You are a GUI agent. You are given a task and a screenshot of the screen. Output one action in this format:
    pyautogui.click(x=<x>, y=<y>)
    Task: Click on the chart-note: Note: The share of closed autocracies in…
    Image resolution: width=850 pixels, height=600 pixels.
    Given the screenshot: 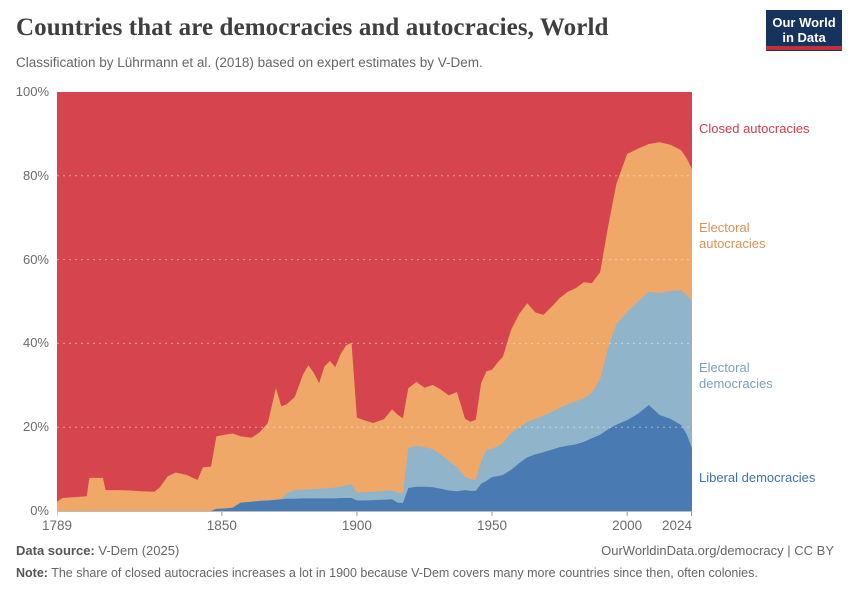 What is the action you would take?
    pyautogui.click(x=425, y=573)
    